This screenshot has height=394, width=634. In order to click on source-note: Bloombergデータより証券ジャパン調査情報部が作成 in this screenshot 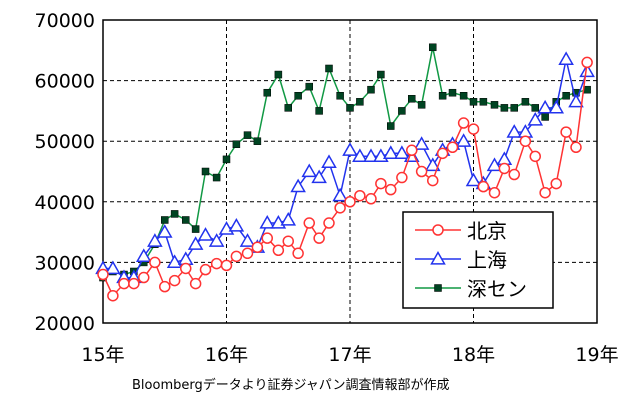, I will do `click(291, 385)`.